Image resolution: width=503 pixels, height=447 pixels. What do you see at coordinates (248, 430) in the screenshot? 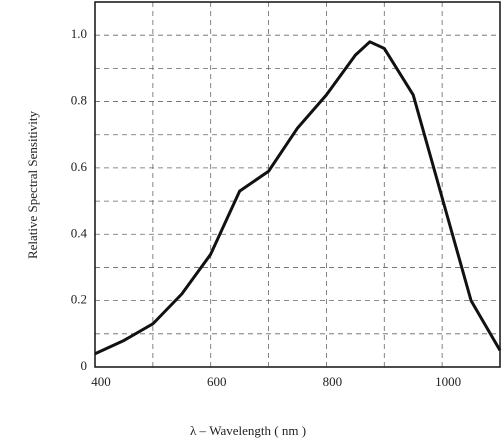
I see `x-axis-label: λ – Wavelength ( nm )` at bounding box center [248, 430].